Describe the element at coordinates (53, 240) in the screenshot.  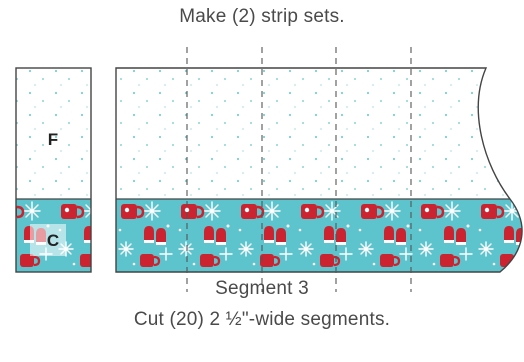
I see `fabric-letter-bottom: C` at that location.